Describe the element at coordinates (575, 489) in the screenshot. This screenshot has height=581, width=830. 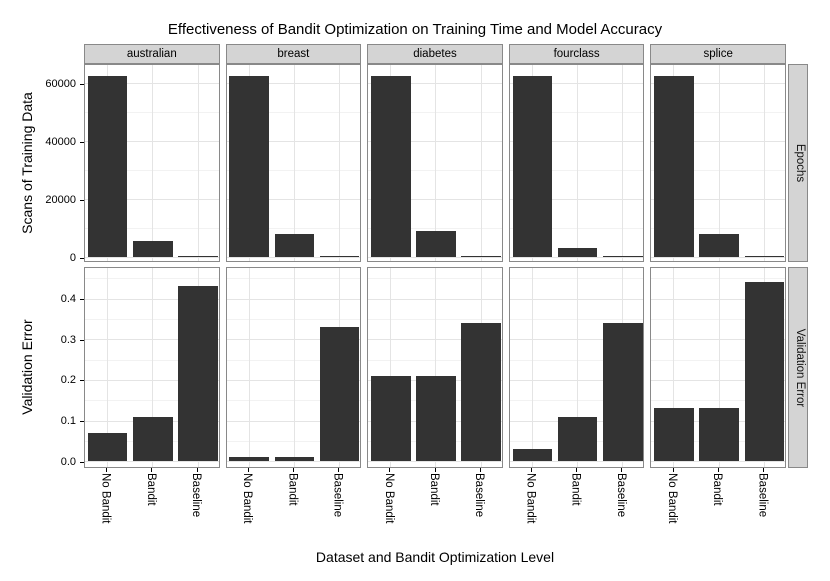
I see `x-tick-label-fourclass-bandit: Bandit` at that location.